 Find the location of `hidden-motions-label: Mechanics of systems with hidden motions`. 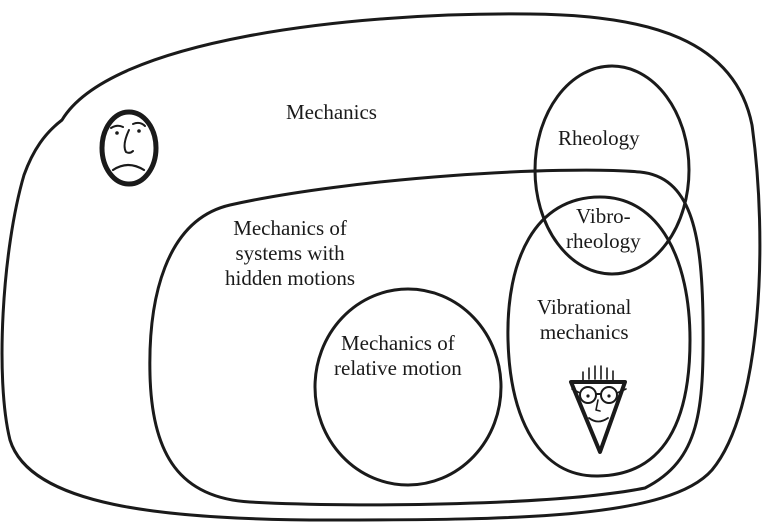

hidden-motions-label: Mechanics of systems with hidden motions is located at coordinates (290, 253).